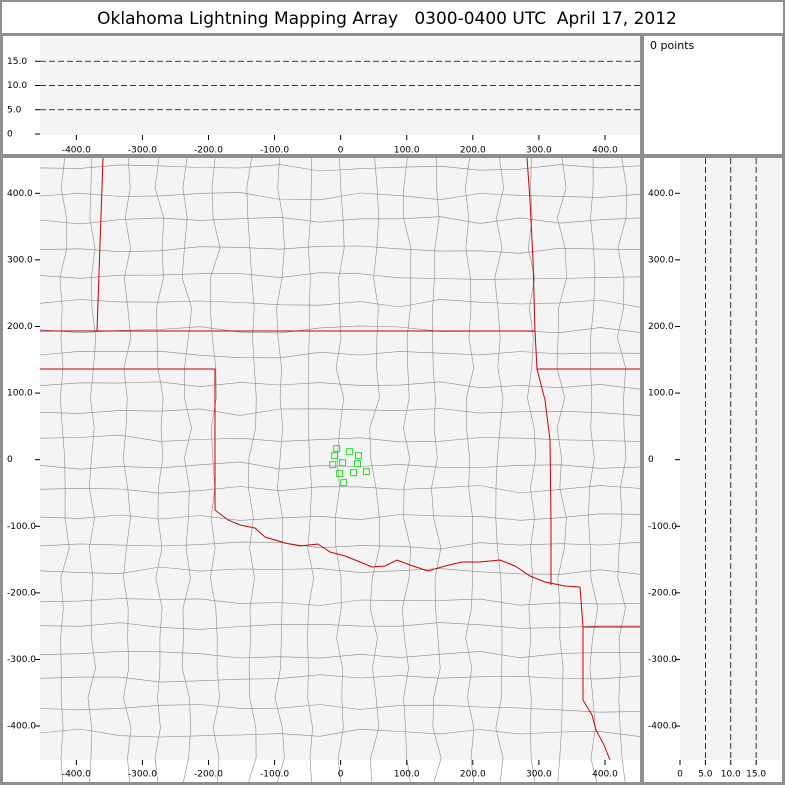  I want to click on y-tick-label: 5.0, so click(14, 110).